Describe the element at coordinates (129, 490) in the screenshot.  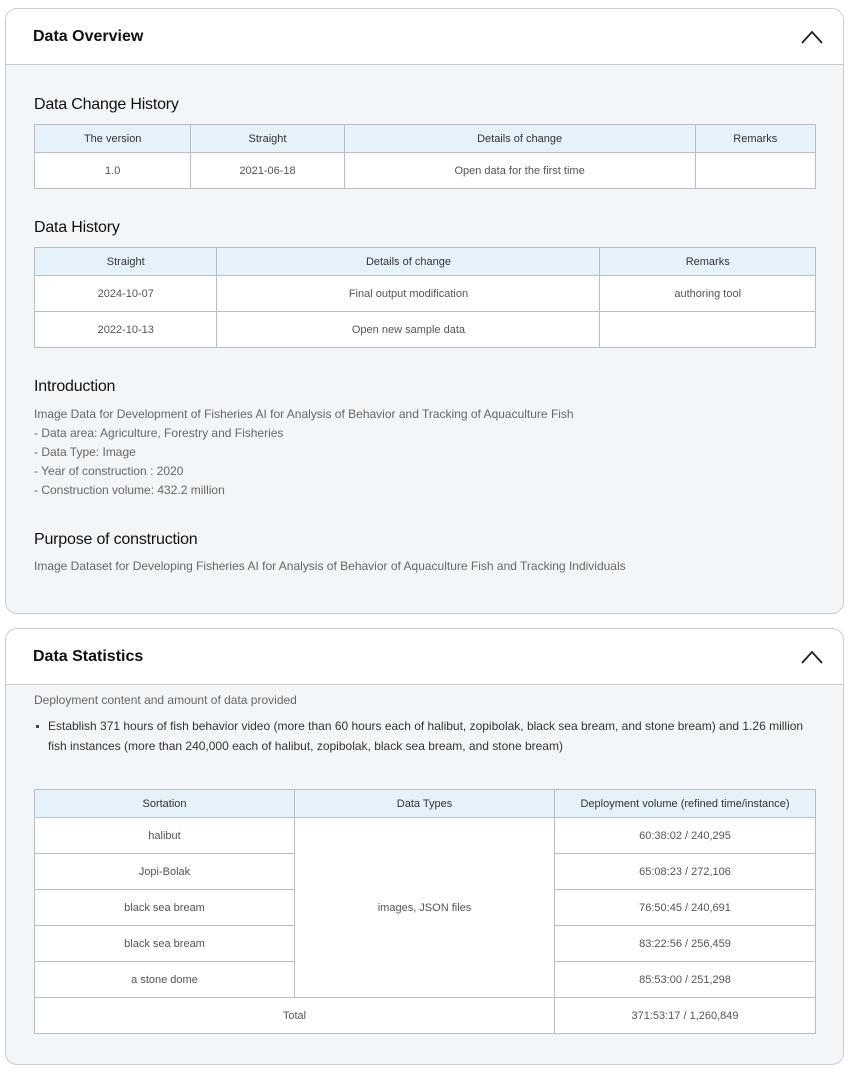
I see `intro-line: - Construction volume: 432.2 million` at that location.